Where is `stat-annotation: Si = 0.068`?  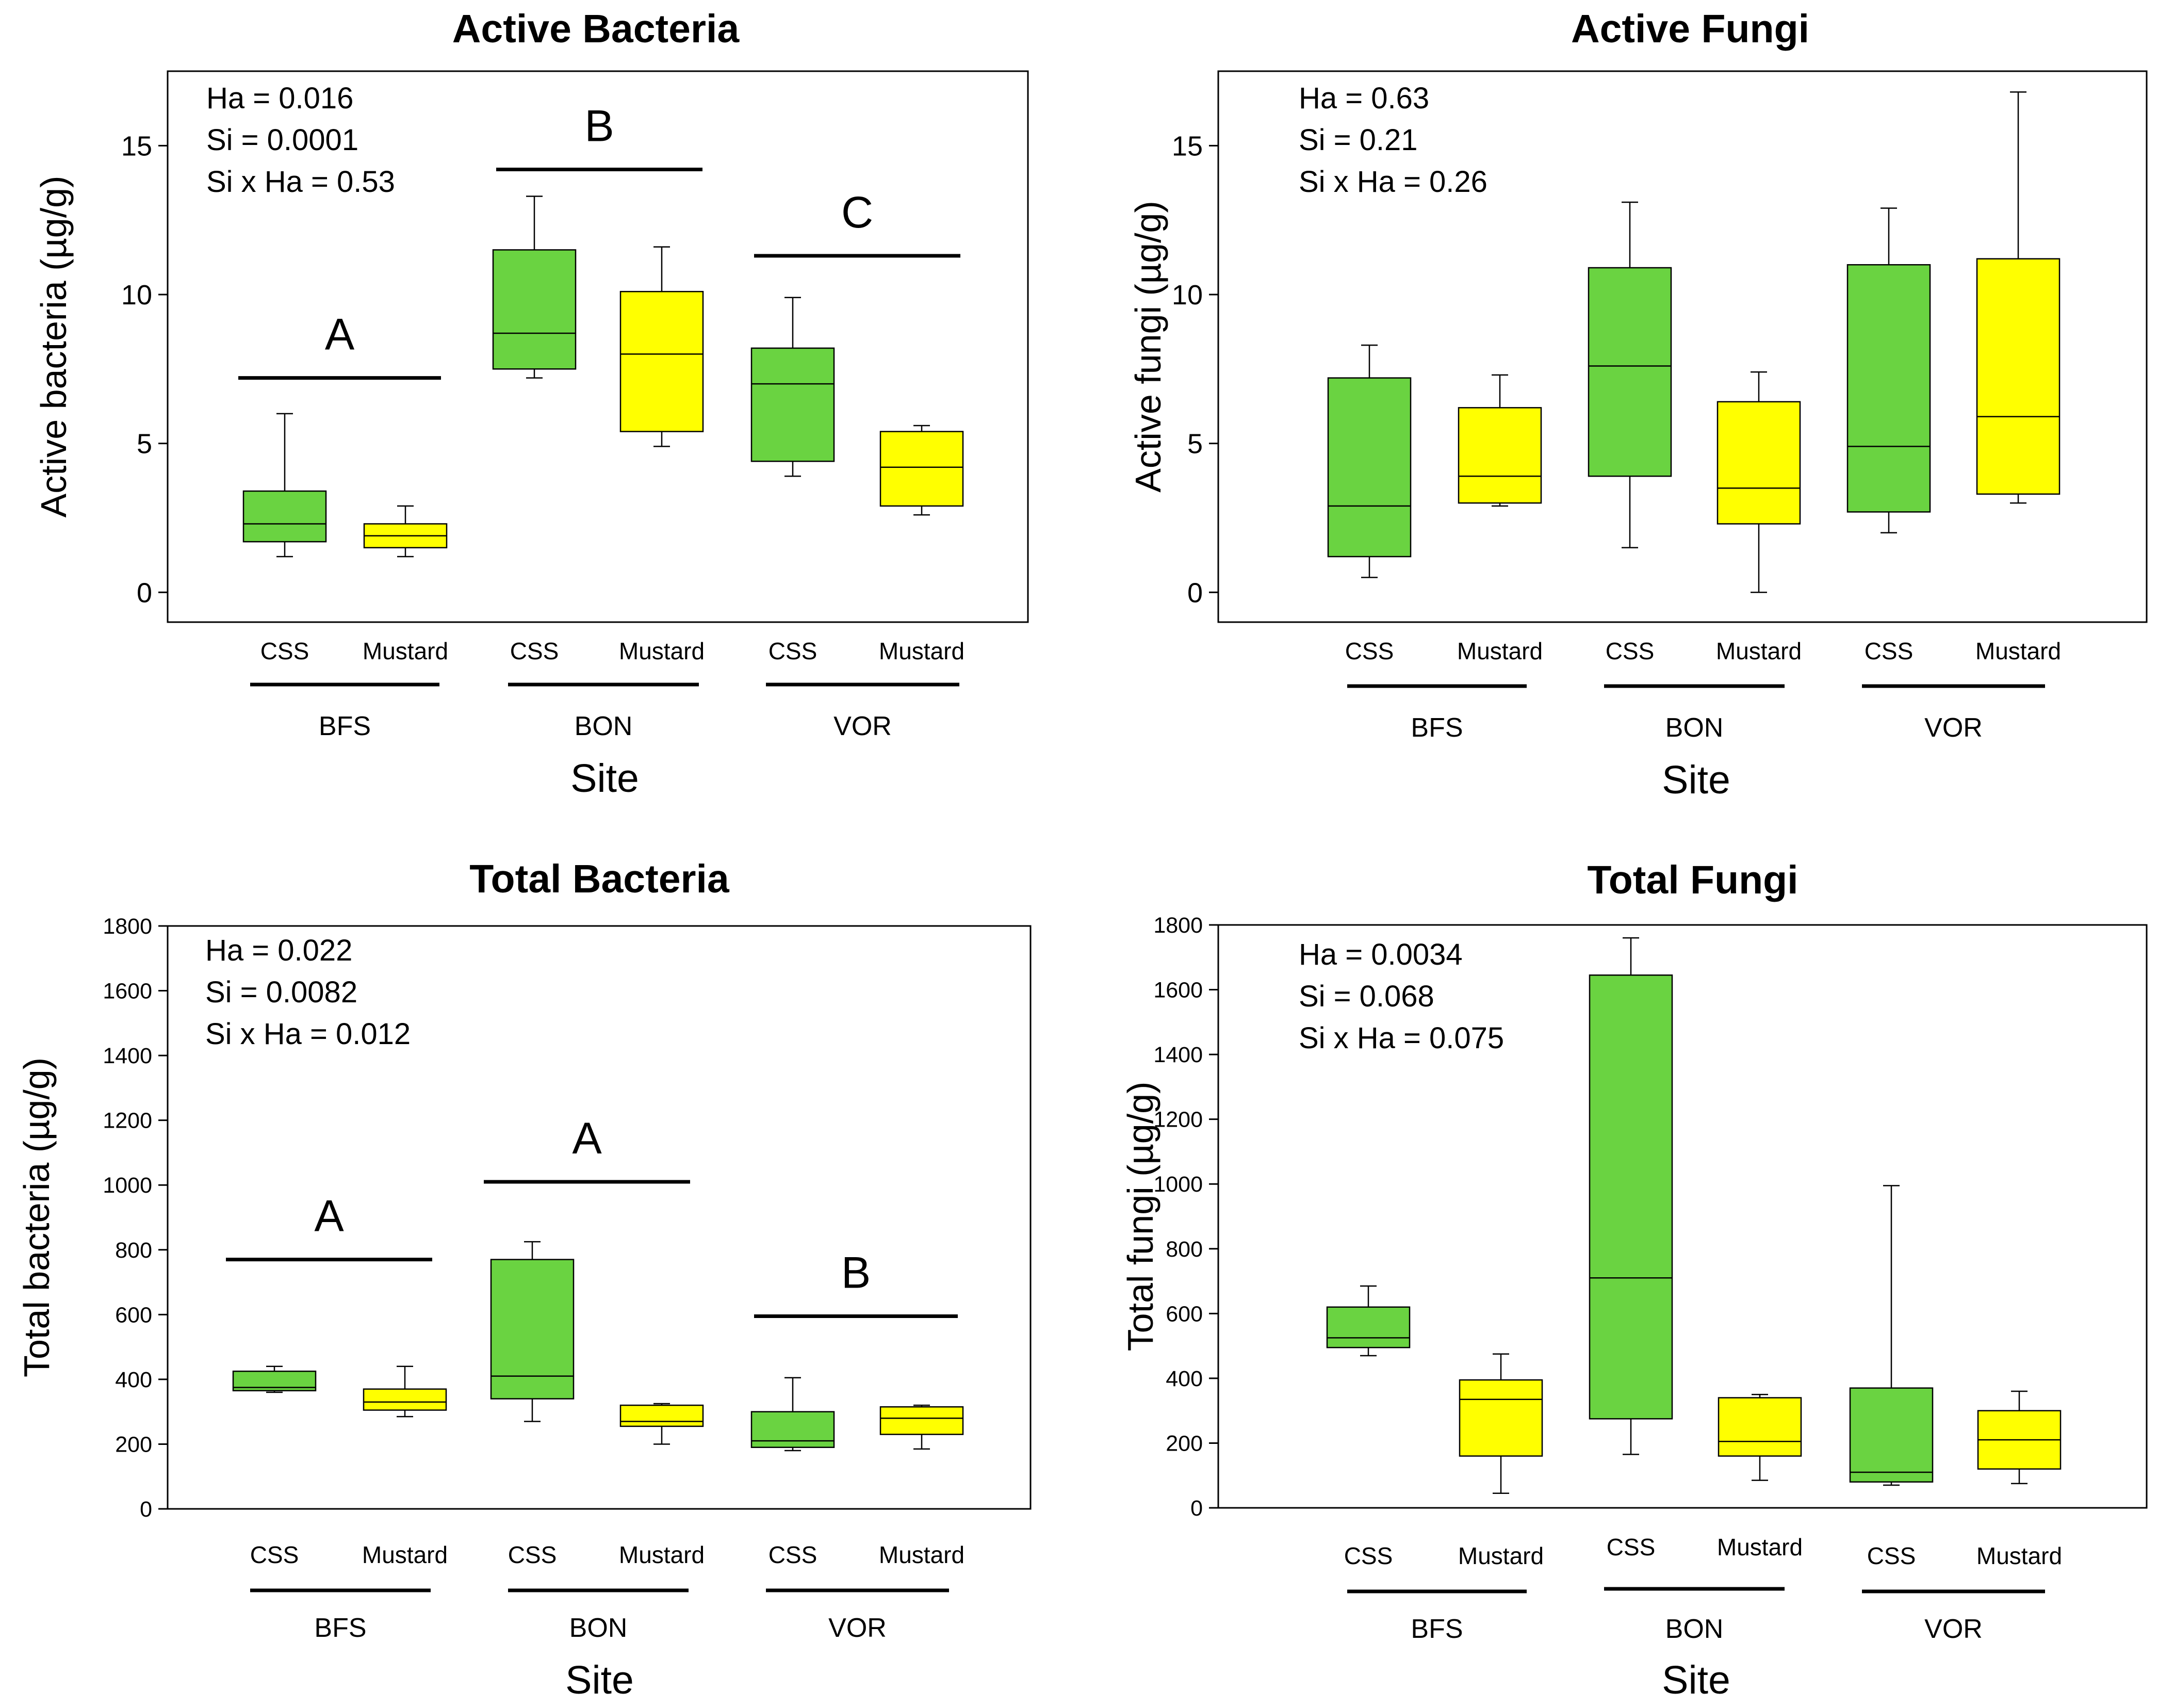
stat-annotation: Si = 0.068 is located at coordinates (1366, 996).